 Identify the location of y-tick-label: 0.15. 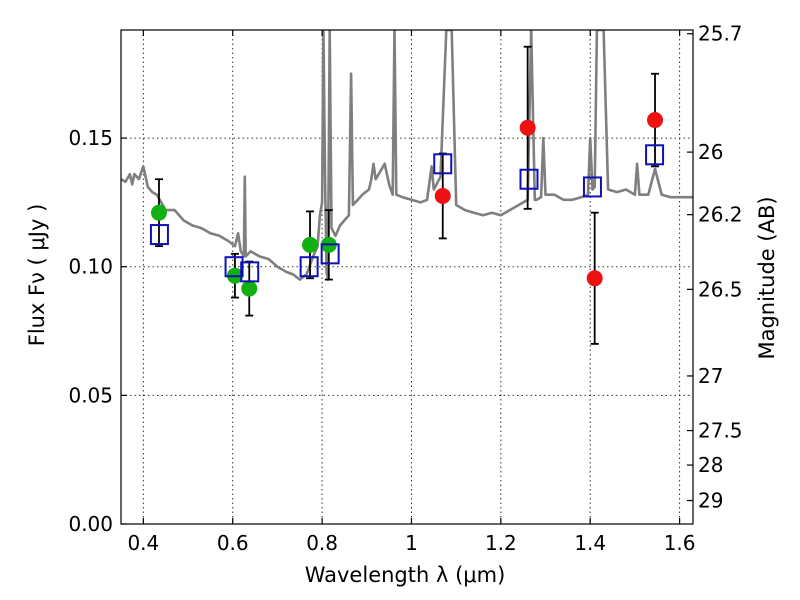
(90, 138).